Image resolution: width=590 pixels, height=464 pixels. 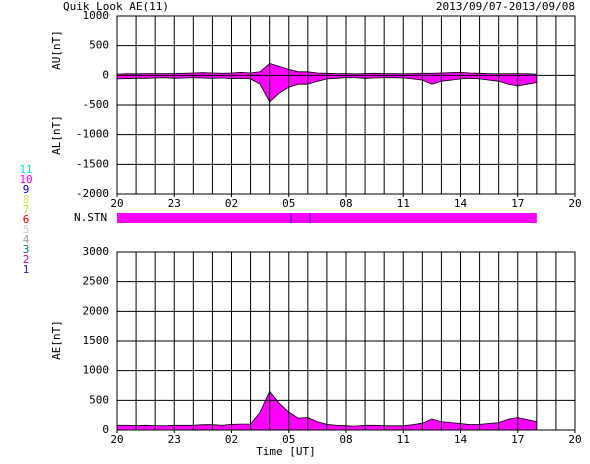 I want to click on y-tick-label: 3000, so click(x=96, y=251).